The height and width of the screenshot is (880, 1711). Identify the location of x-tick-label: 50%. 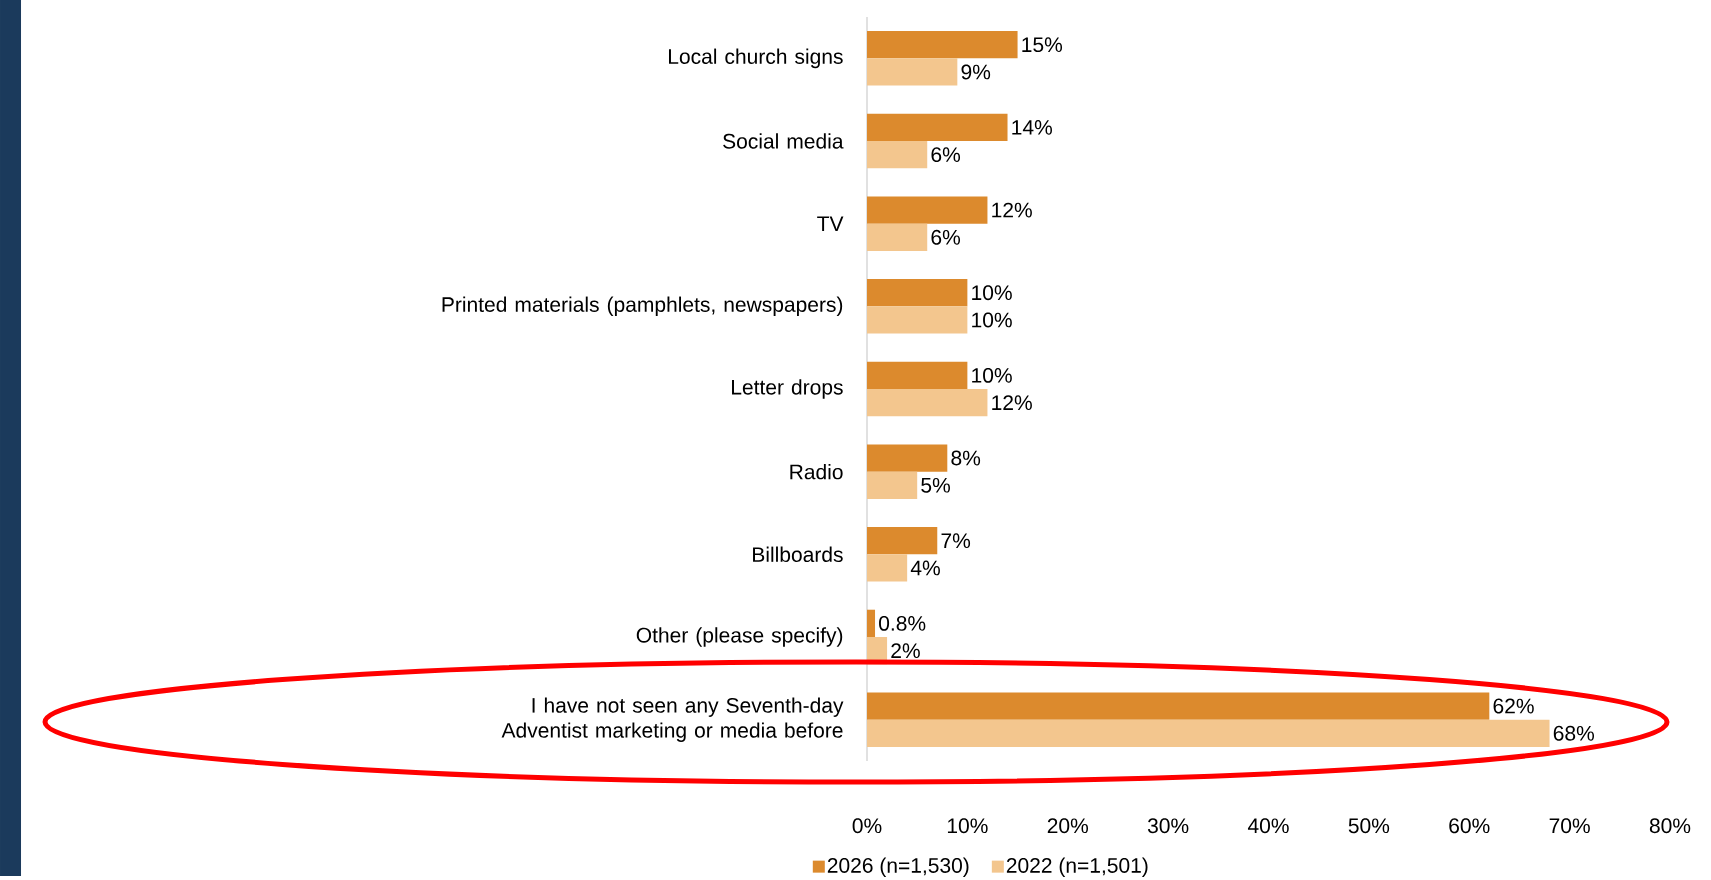
(1369, 826).